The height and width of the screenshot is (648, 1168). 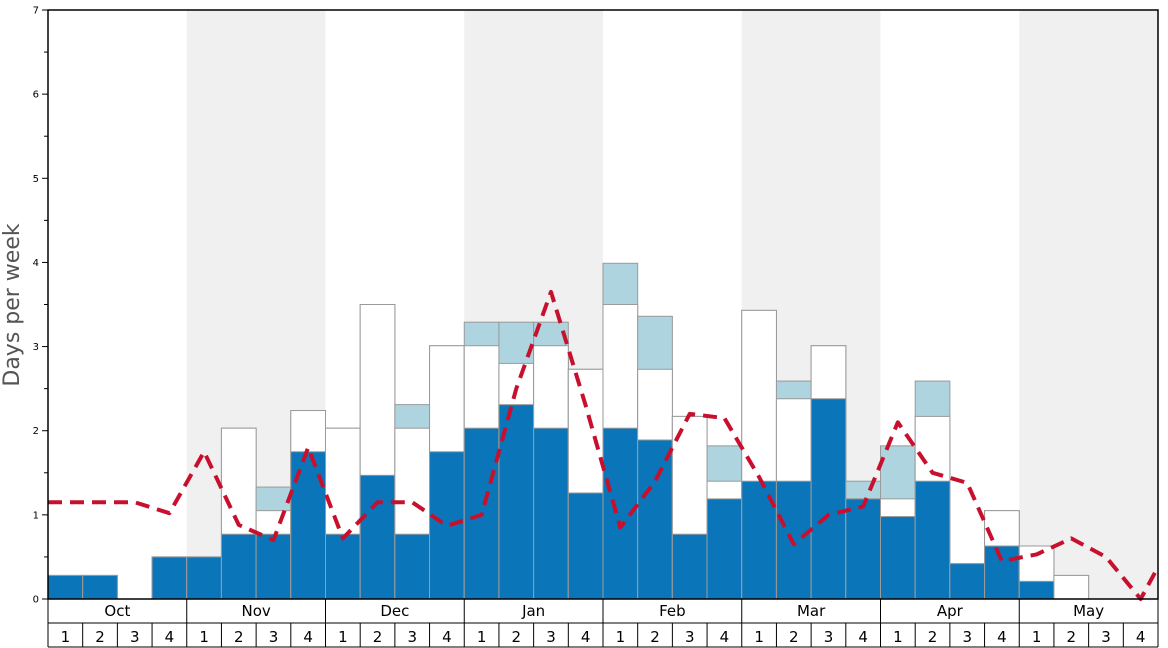 What do you see at coordinates (950, 611) in the screenshot?
I see `month-label-apr: Apr` at bounding box center [950, 611].